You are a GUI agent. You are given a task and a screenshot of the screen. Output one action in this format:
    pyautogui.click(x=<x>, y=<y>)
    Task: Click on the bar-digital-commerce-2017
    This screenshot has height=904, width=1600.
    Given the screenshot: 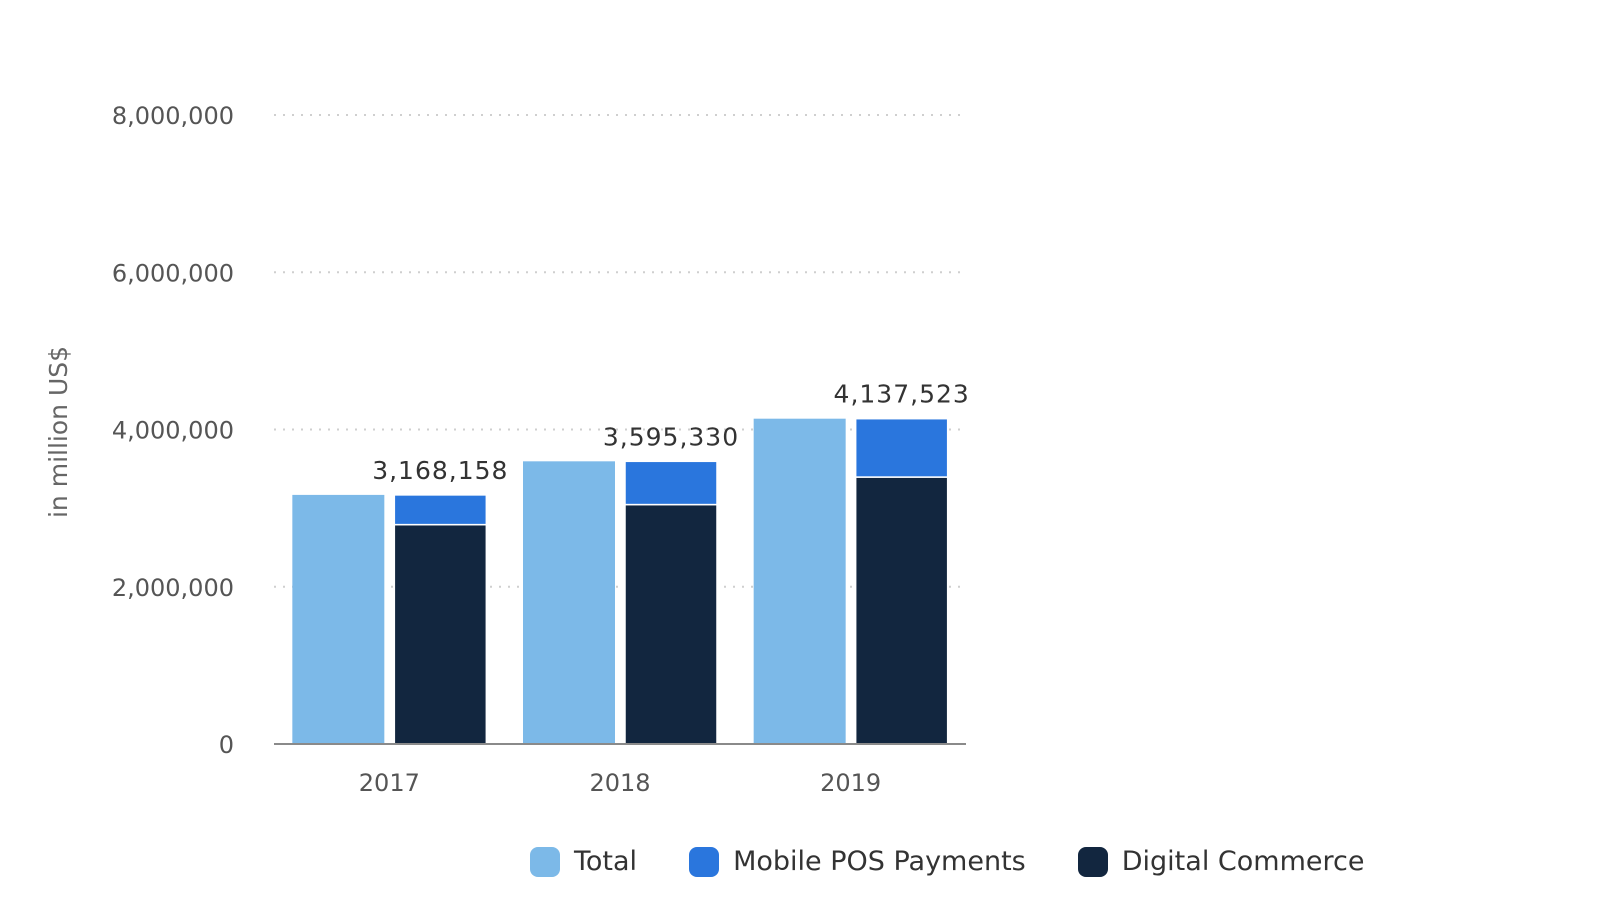 What is the action you would take?
    pyautogui.click(x=440, y=634)
    